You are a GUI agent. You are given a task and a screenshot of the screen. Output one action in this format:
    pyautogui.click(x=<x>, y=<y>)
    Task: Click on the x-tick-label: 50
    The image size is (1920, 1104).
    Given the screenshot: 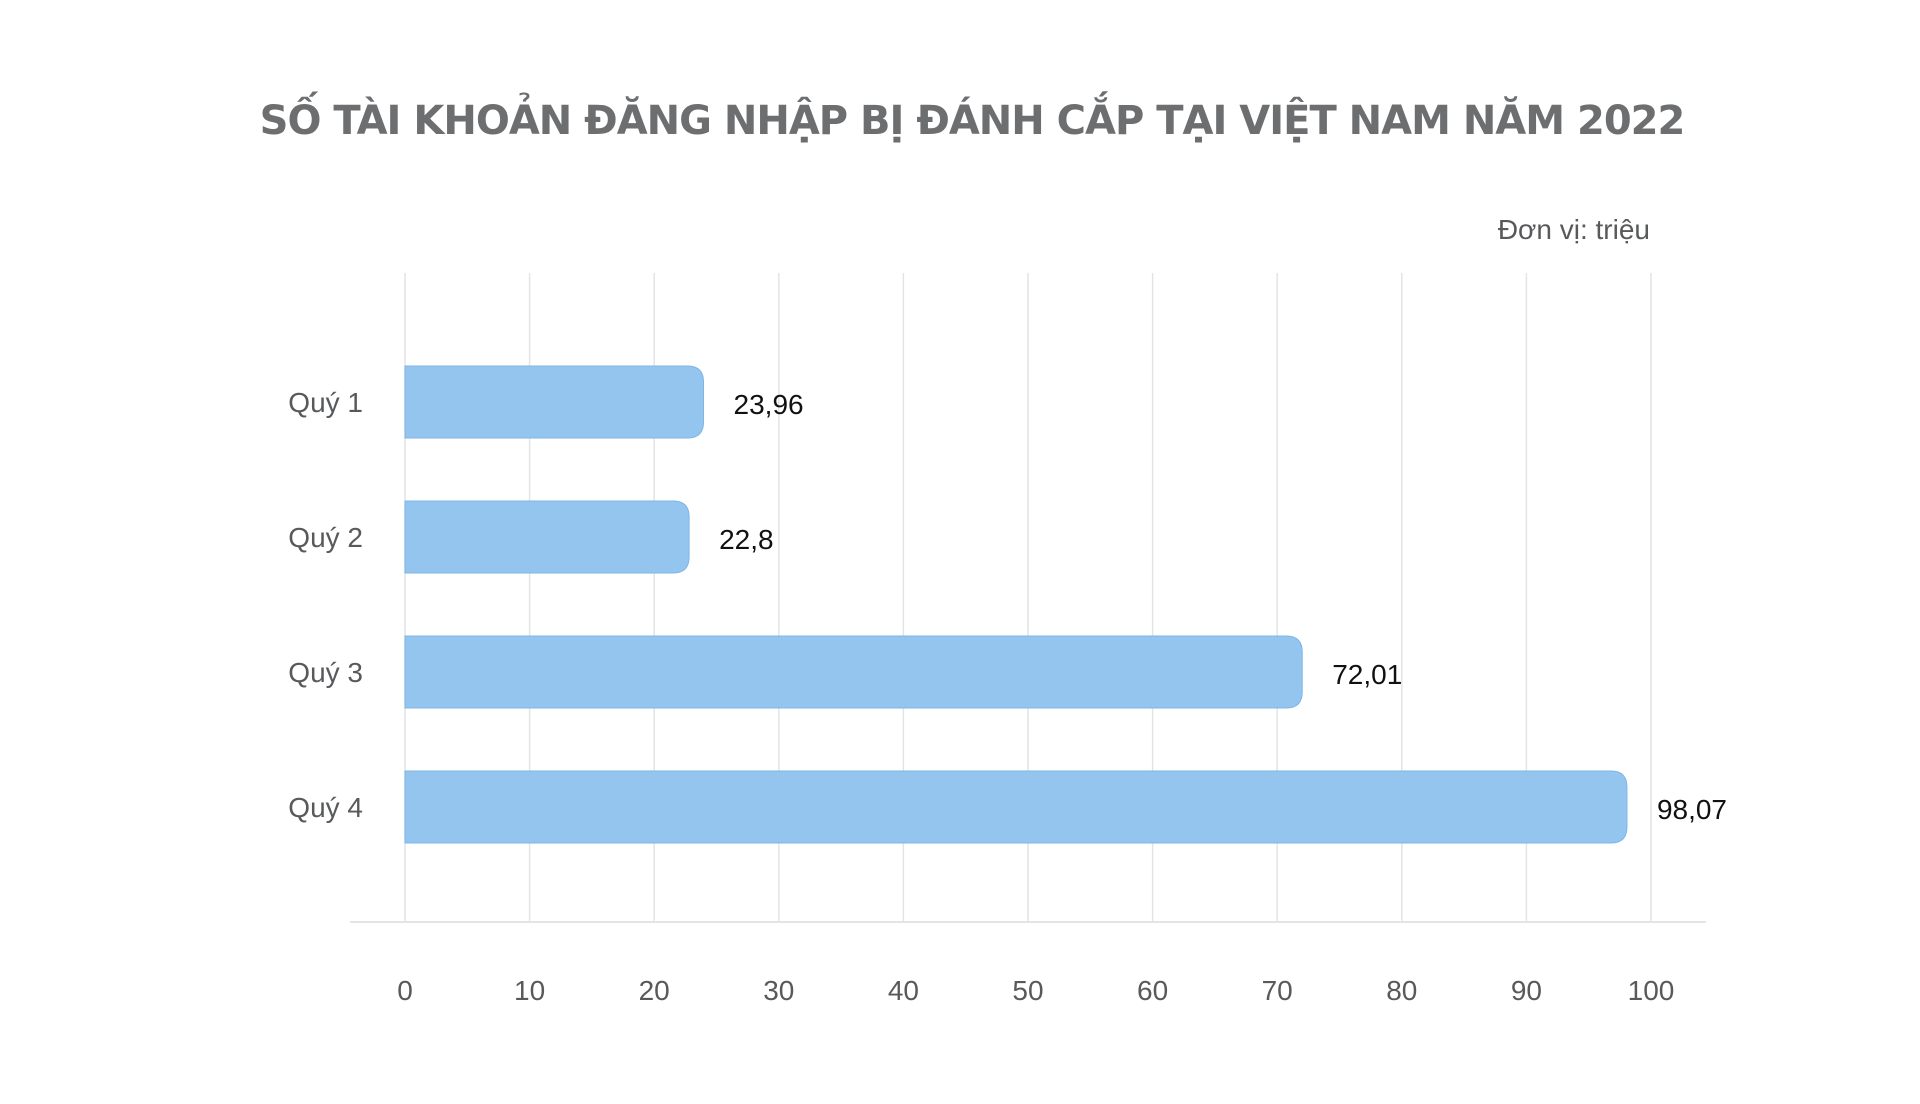 What is the action you would take?
    pyautogui.click(x=1027, y=990)
    